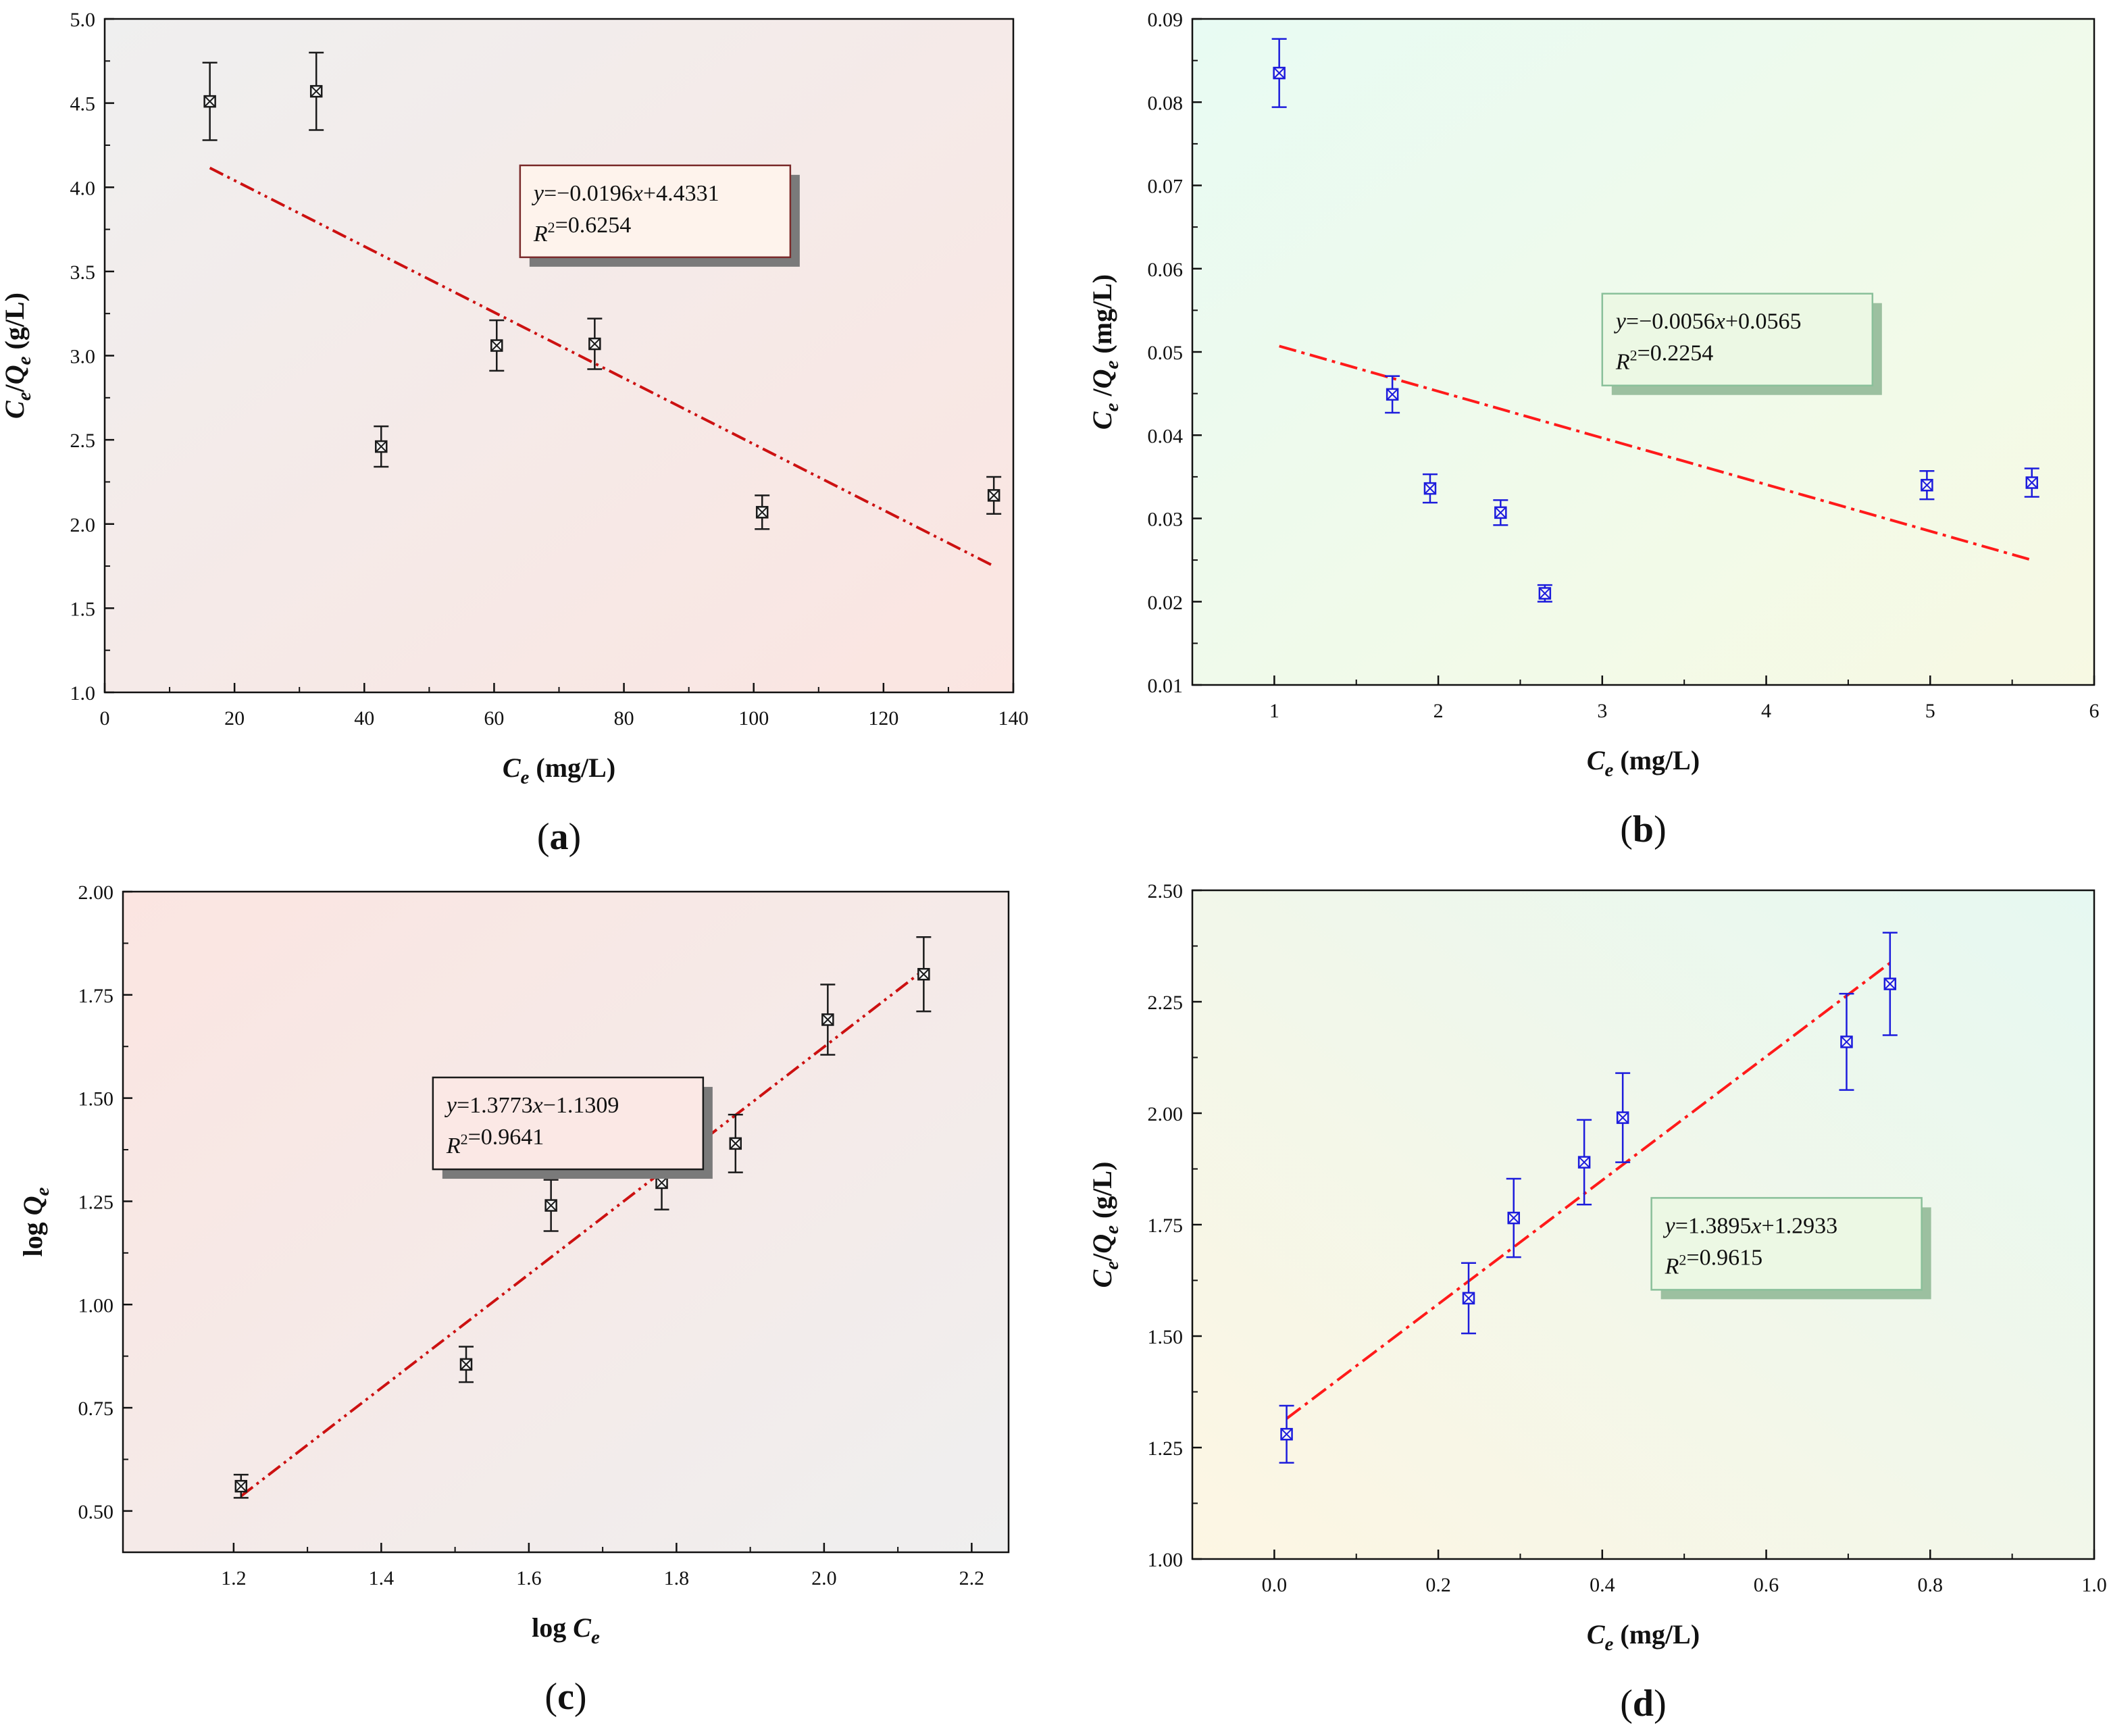 The height and width of the screenshot is (1736, 2107). I want to click on panel-caption: (c), so click(565, 1697).